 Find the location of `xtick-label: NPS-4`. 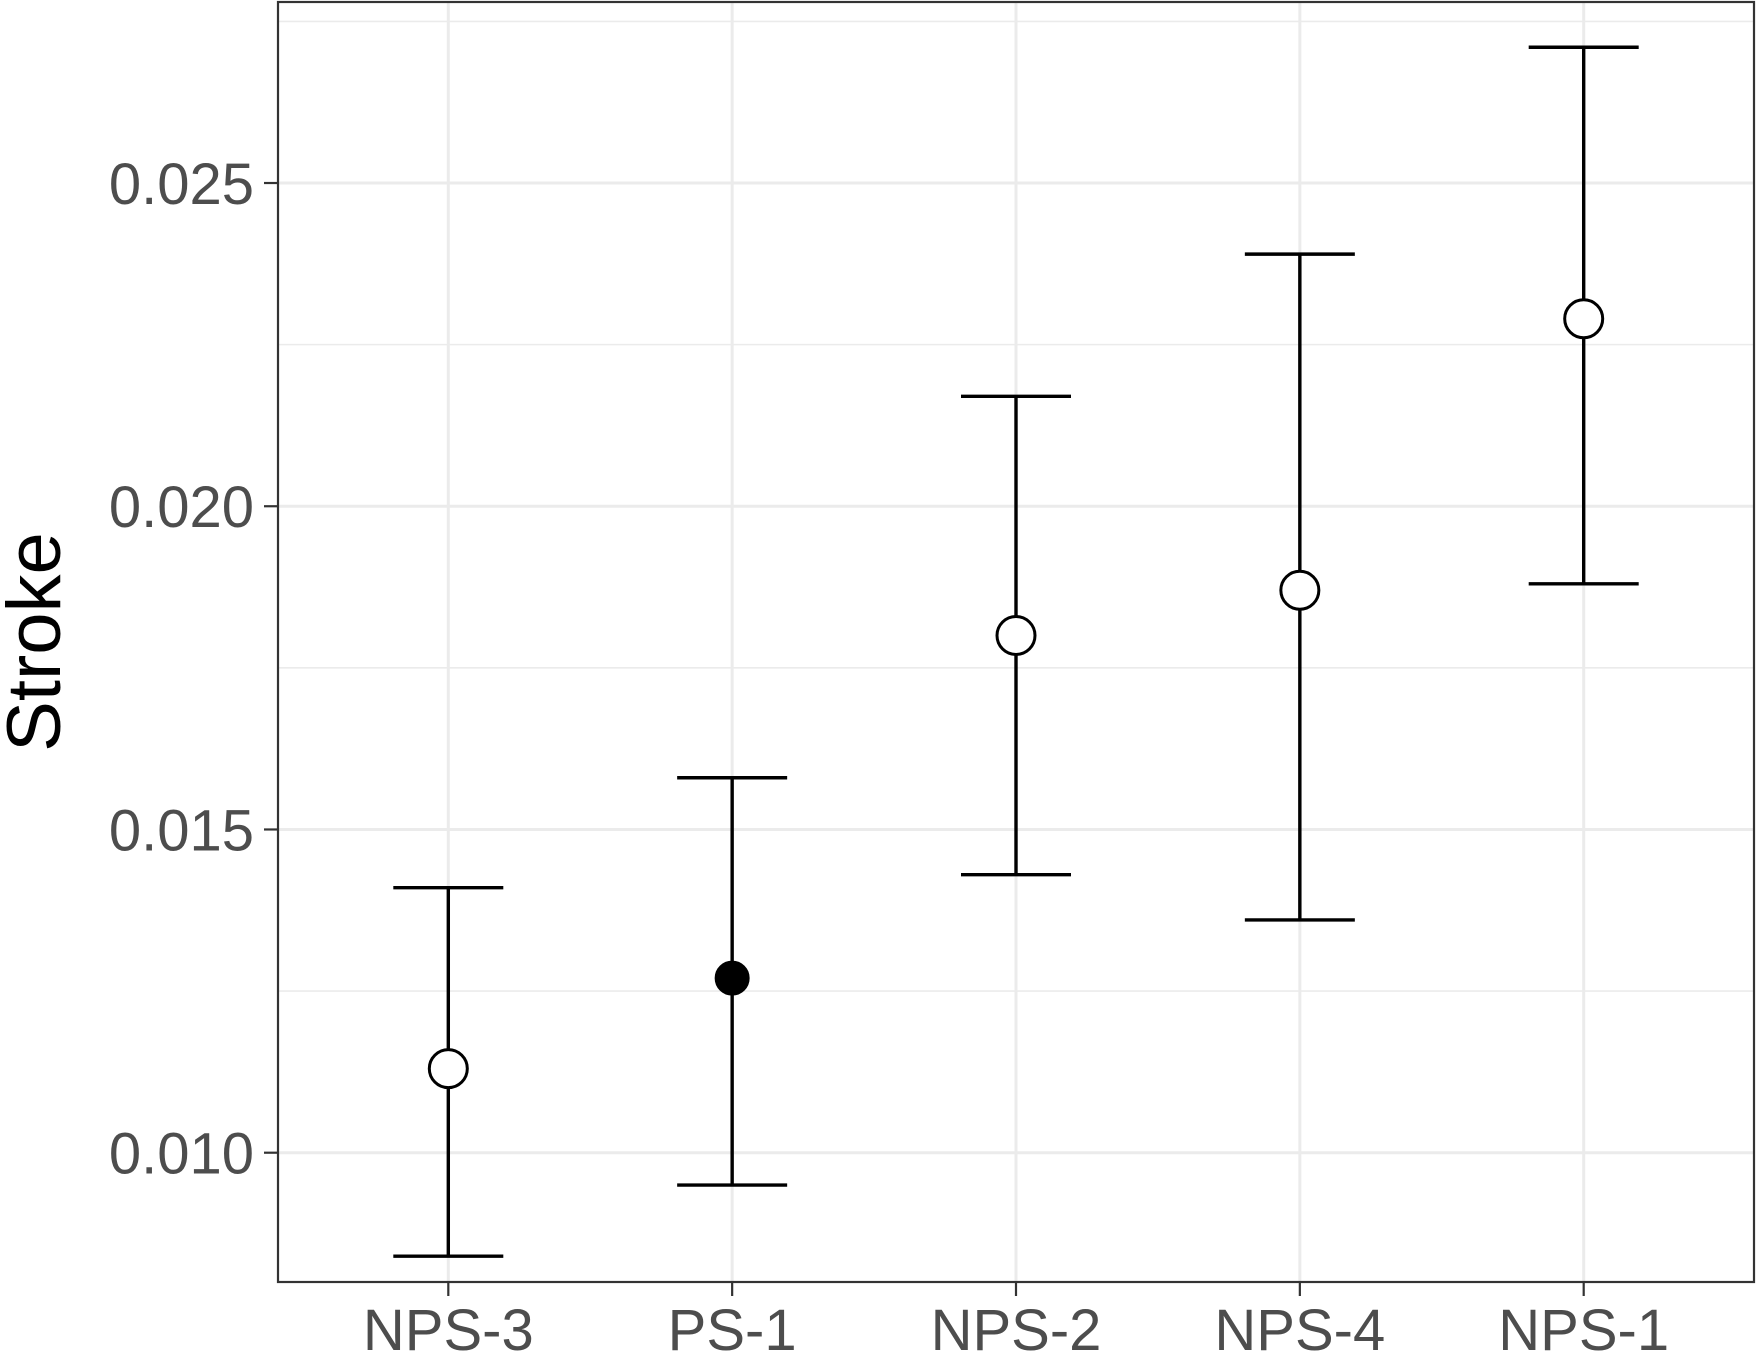

xtick-label: NPS-4 is located at coordinates (1299, 1326).